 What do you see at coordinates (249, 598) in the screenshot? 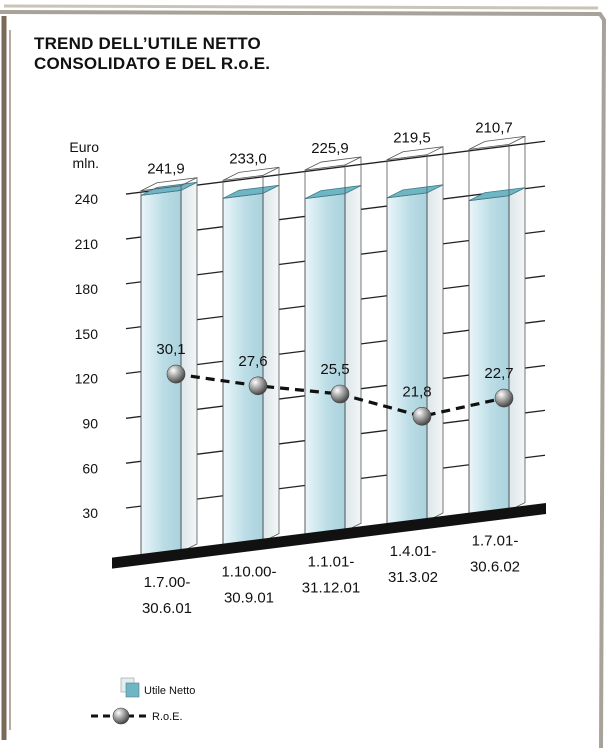
I see `category-label: 30.9.01` at bounding box center [249, 598].